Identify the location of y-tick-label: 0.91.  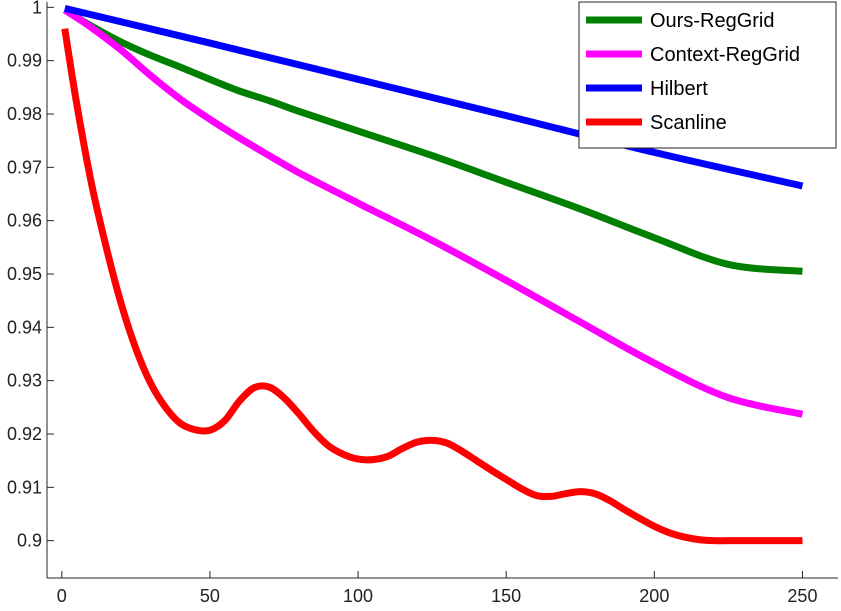
(24, 487).